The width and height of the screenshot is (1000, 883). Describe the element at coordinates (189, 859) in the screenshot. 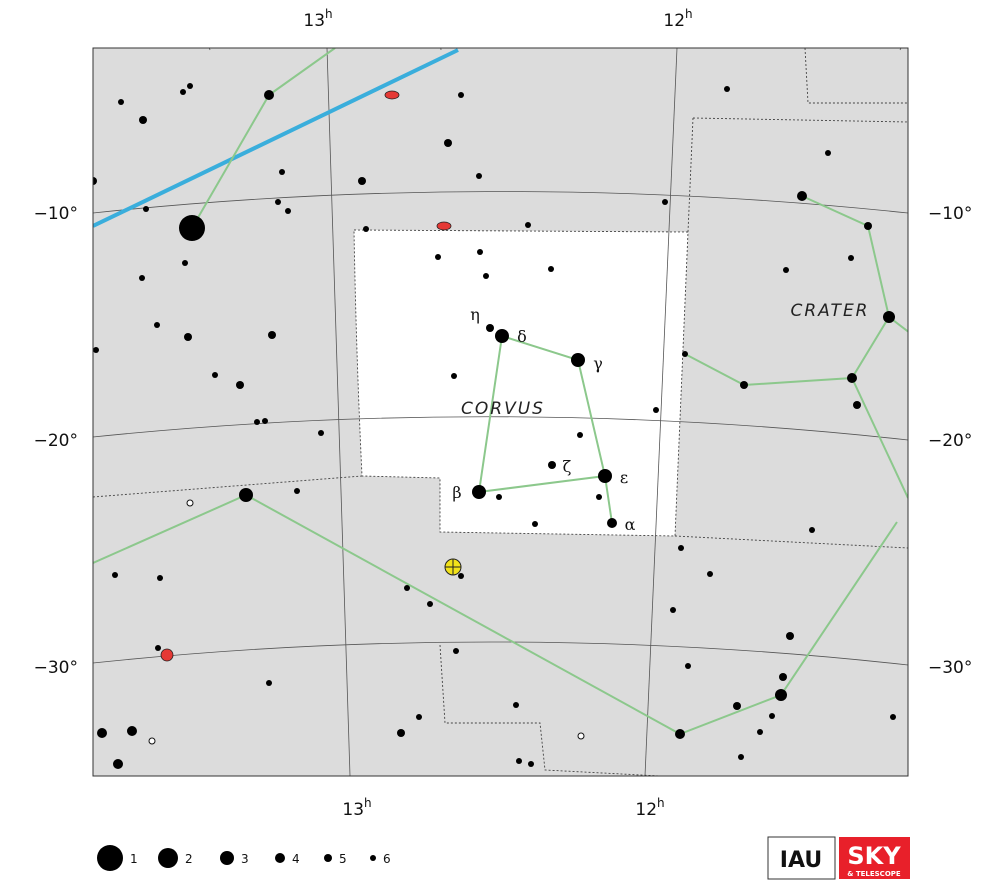

I see `legend-label: 2` at that location.